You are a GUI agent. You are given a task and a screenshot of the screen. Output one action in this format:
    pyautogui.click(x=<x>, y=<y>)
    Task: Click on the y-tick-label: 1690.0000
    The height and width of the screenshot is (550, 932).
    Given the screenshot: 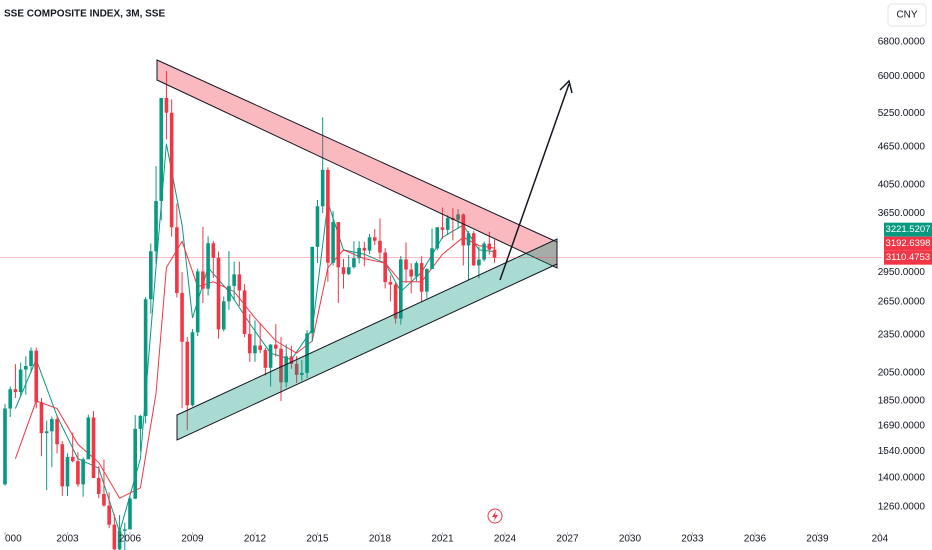 What is the action you would take?
    pyautogui.click(x=902, y=426)
    